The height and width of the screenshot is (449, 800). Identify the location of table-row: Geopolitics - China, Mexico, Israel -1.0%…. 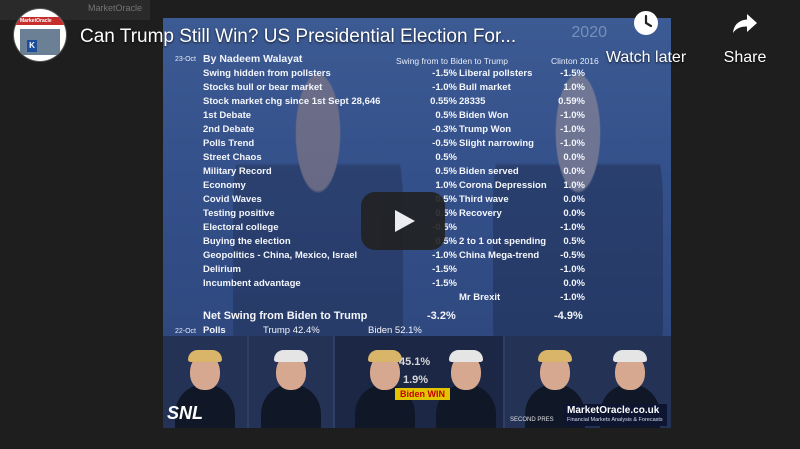
(417, 257).